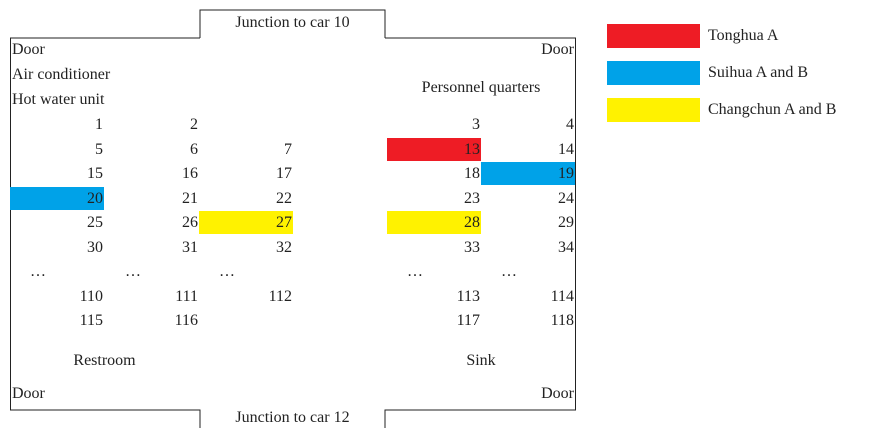 Image resolution: width=877 pixels, height=428 pixels. I want to click on facility-label: Sink, so click(481, 360).